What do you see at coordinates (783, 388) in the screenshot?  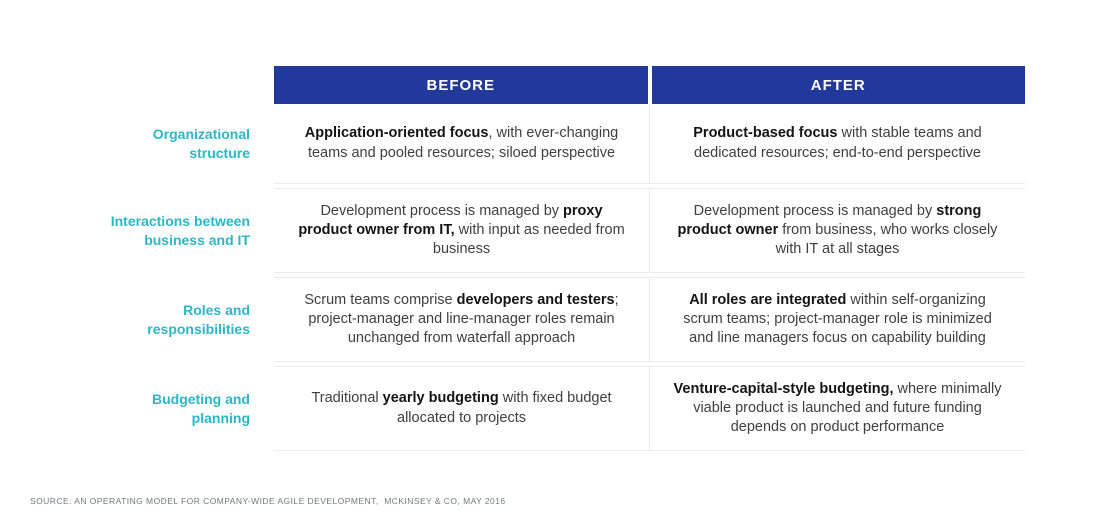 I see `cell-text-bold: Venture-capital-style budgeting,` at bounding box center [783, 388].